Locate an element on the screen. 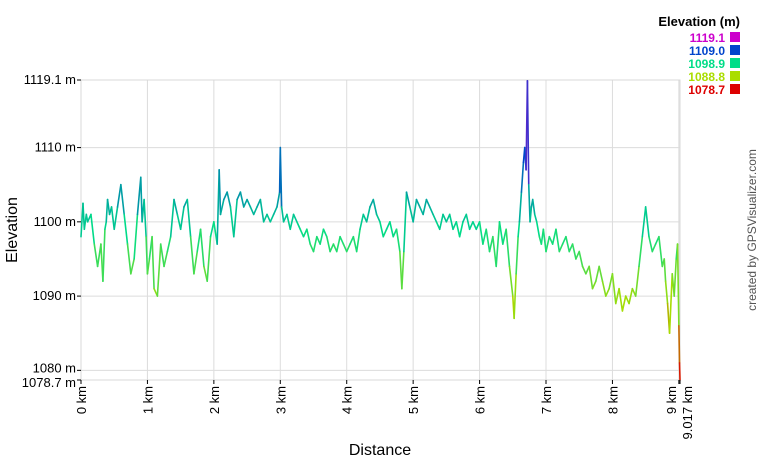  x-tick-label: 7 km is located at coordinates (546, 400).